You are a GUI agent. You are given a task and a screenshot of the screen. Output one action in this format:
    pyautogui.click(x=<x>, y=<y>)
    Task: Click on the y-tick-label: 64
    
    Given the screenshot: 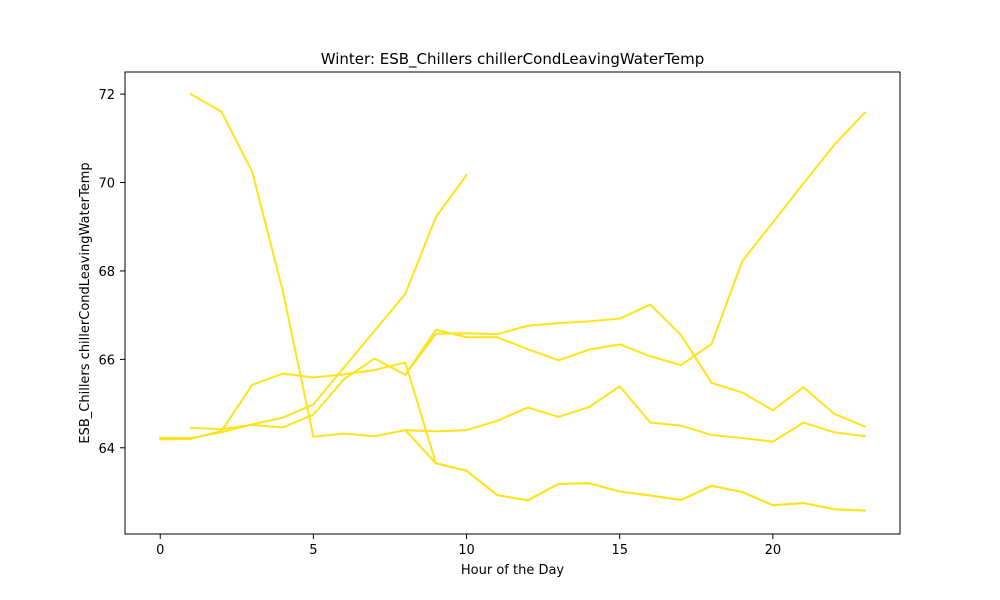 What is the action you would take?
    pyautogui.click(x=106, y=449)
    